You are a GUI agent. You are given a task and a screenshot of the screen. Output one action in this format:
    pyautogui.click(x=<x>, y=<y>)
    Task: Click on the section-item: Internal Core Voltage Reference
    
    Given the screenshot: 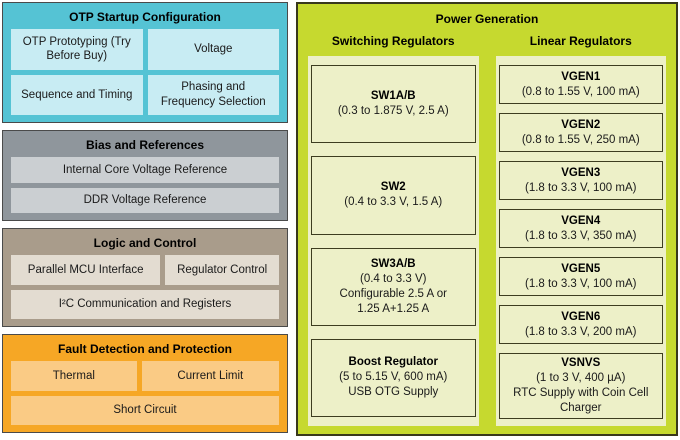 What is the action you would take?
    pyautogui.click(x=145, y=170)
    